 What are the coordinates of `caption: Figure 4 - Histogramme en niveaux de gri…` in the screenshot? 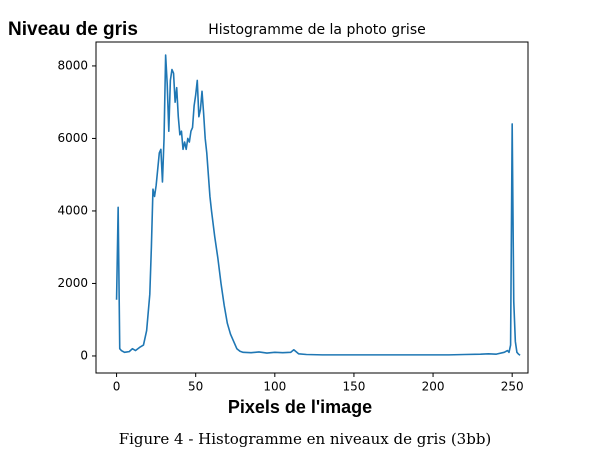 It's located at (305, 439).